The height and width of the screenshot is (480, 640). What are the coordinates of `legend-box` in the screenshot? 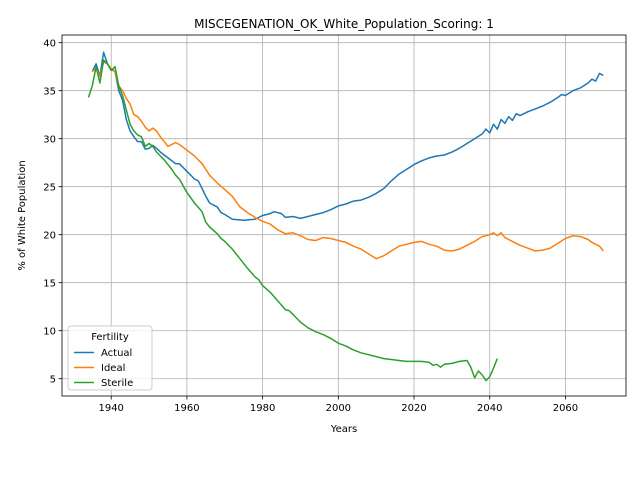 It's located at (110, 358).